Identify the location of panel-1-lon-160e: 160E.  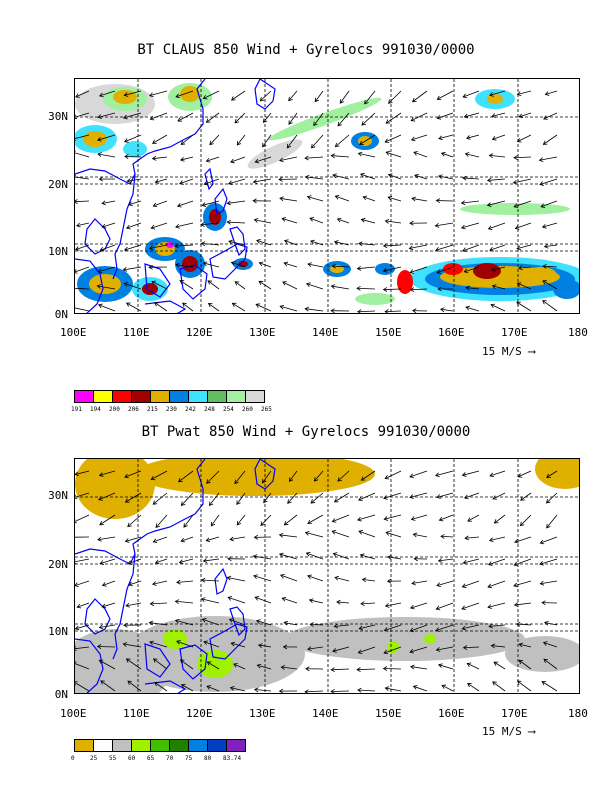
(451, 332).